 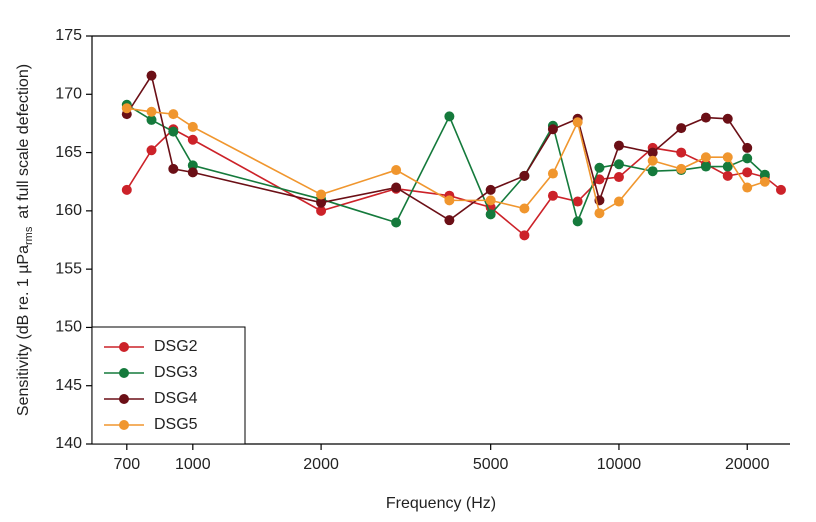 What do you see at coordinates (23, 330) in the screenshot?
I see `y-label-text: Sensitivity (dB re. 1 µPa` at bounding box center [23, 330].